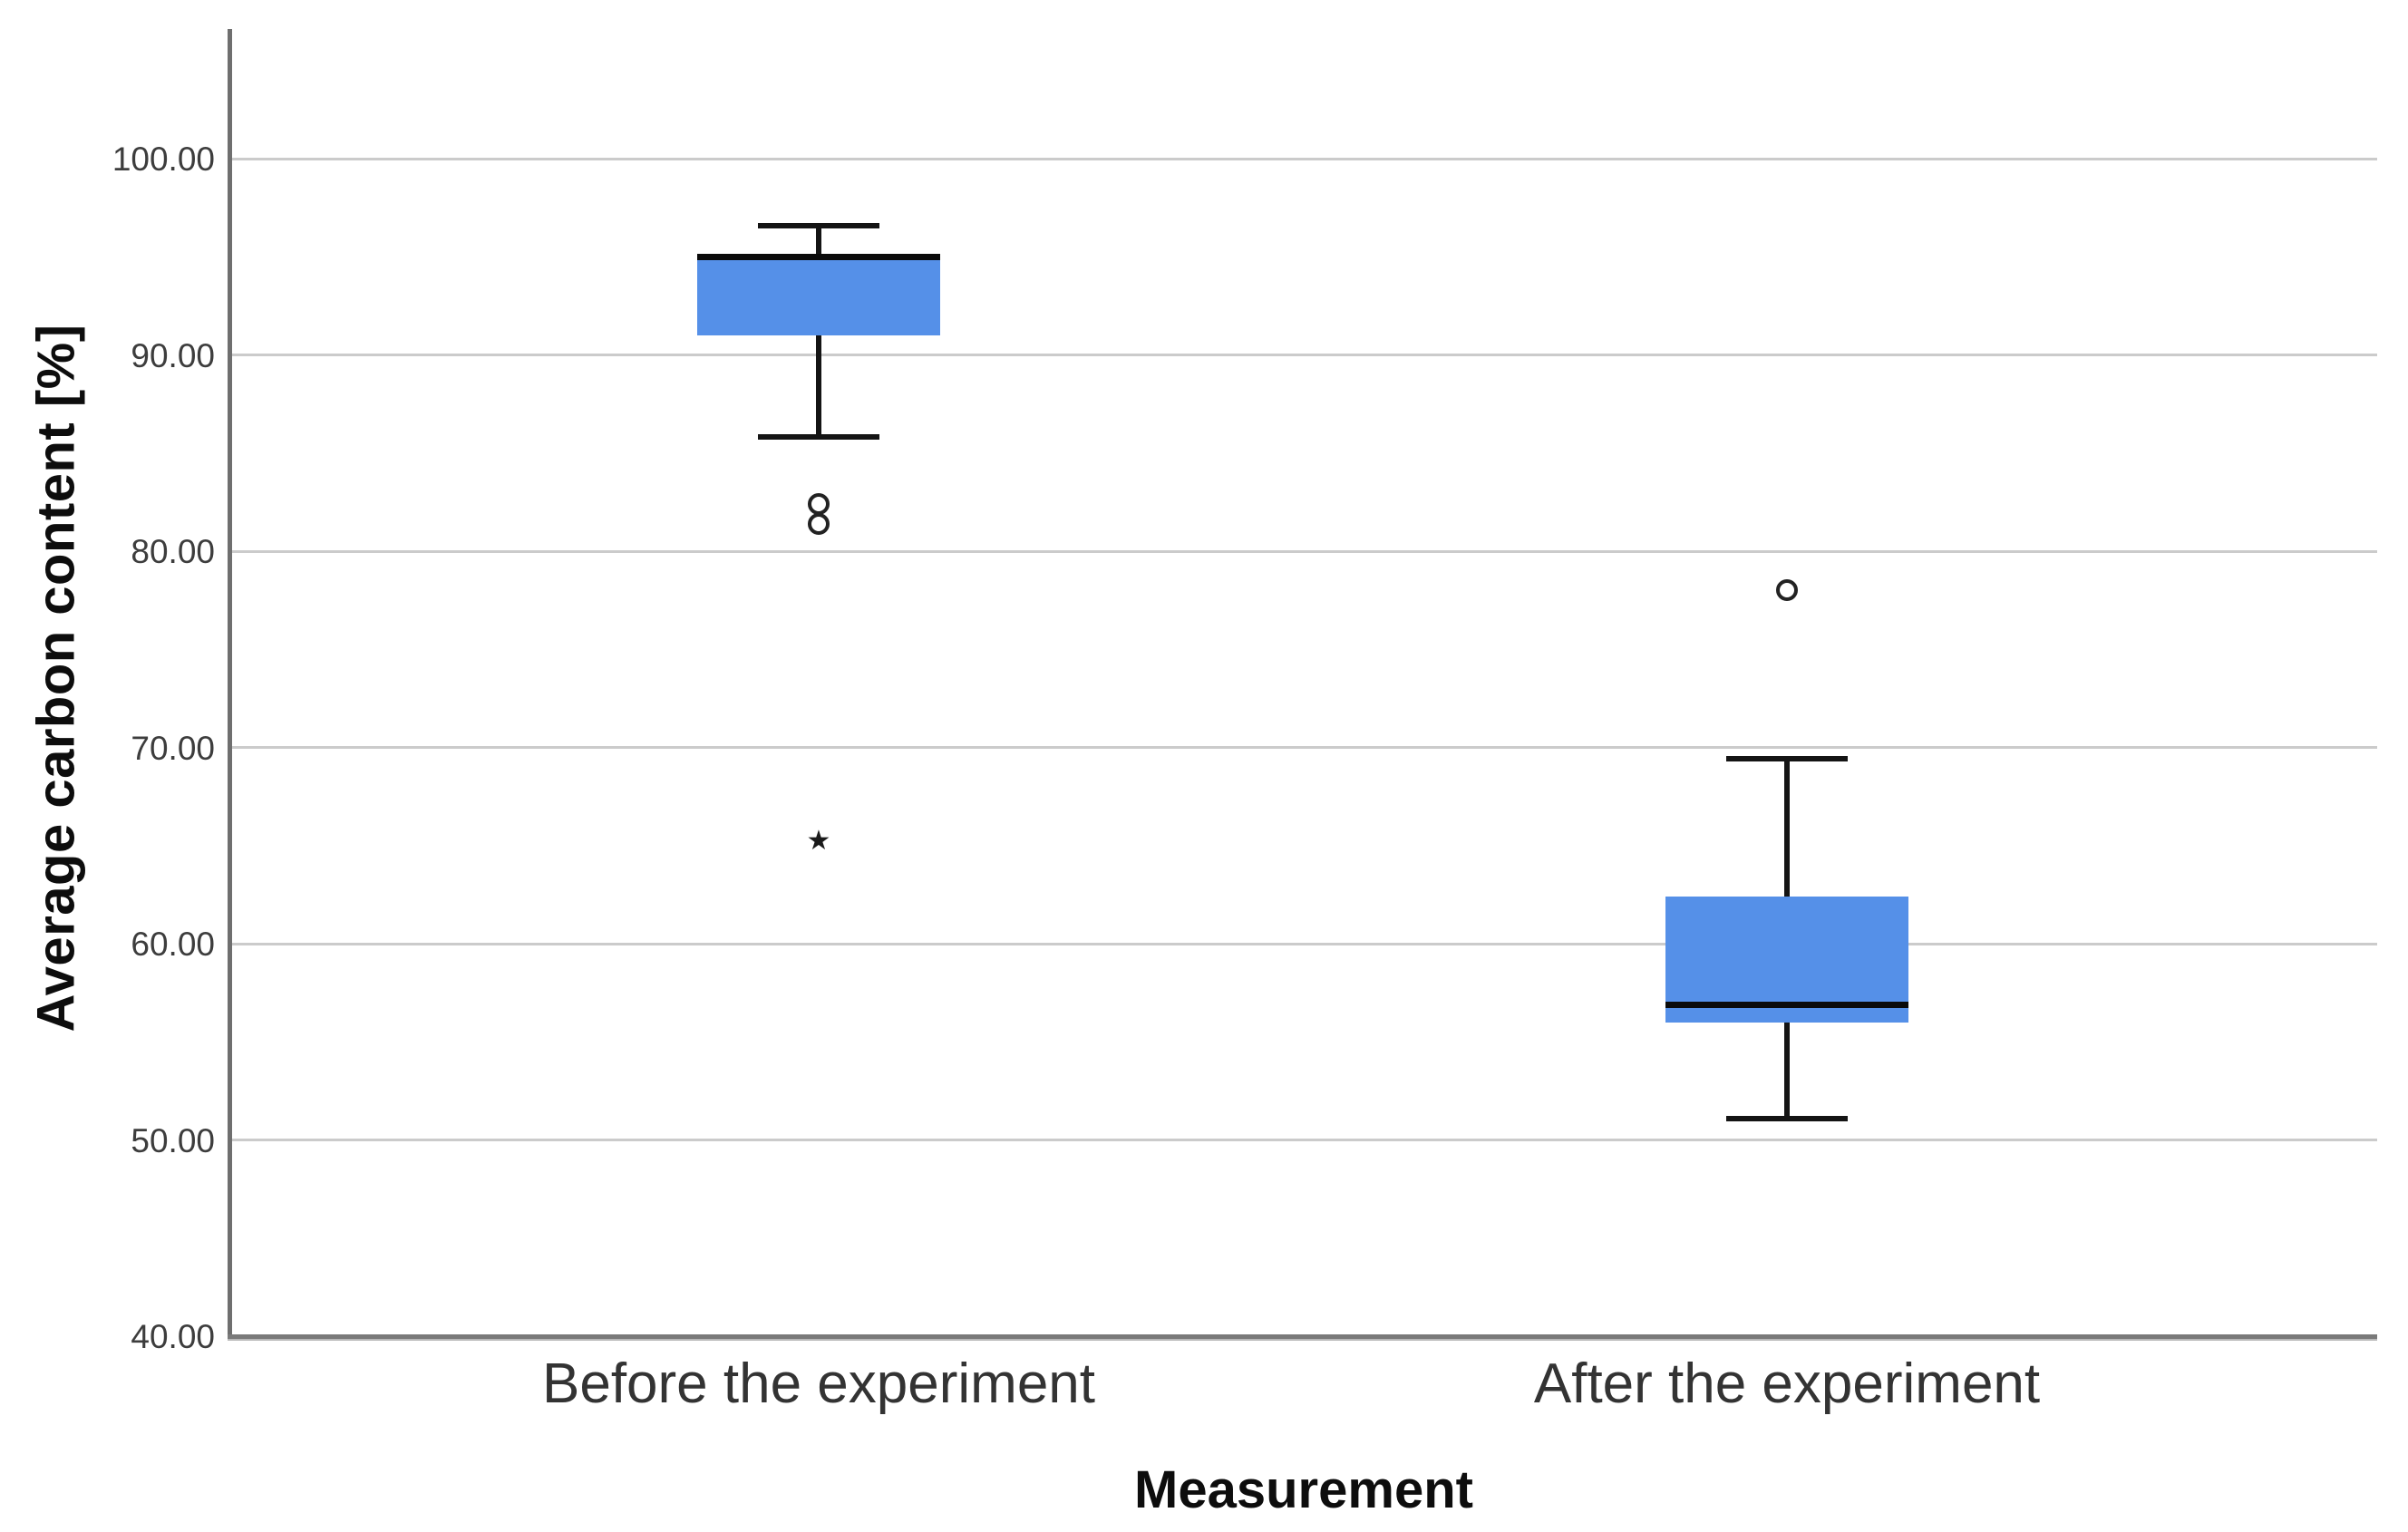  I want to click on y-axis-title: Average carbon content [%], so click(56, 679).